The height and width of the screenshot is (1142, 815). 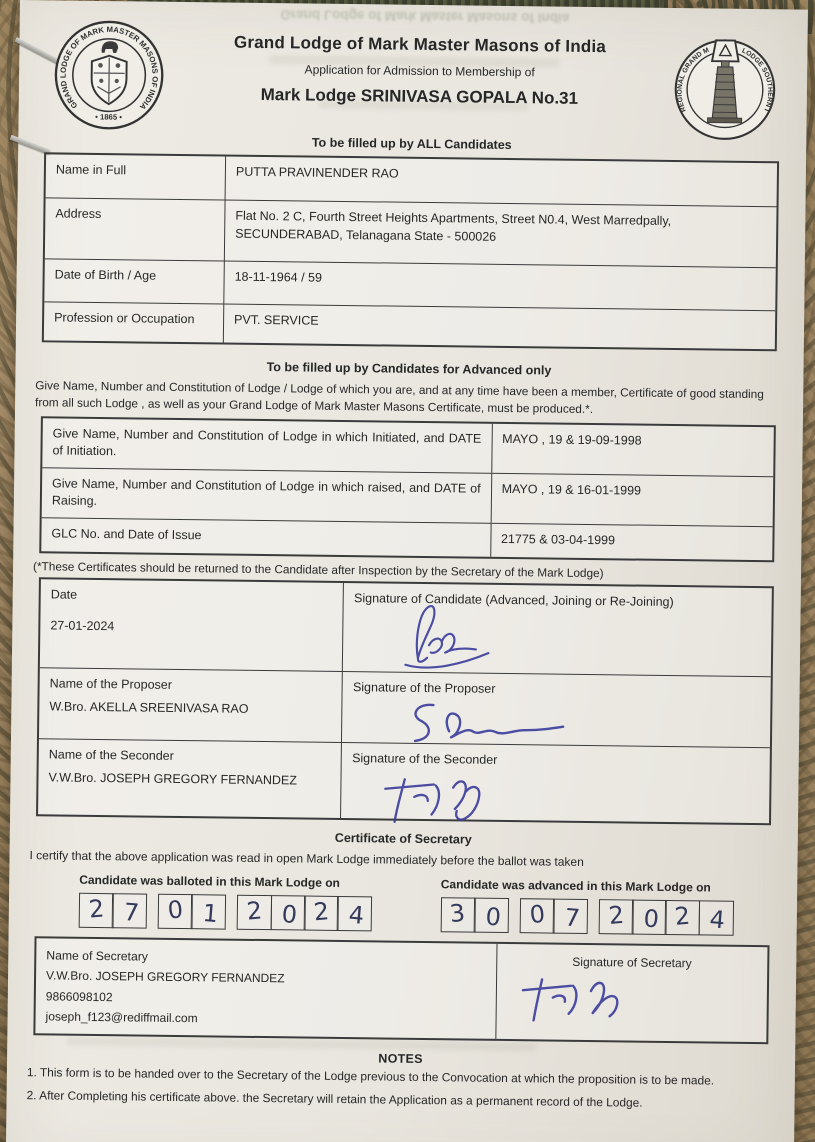 I want to click on name-in-full-value: PUTTA PRAVINENDER RAO, so click(x=317, y=172).